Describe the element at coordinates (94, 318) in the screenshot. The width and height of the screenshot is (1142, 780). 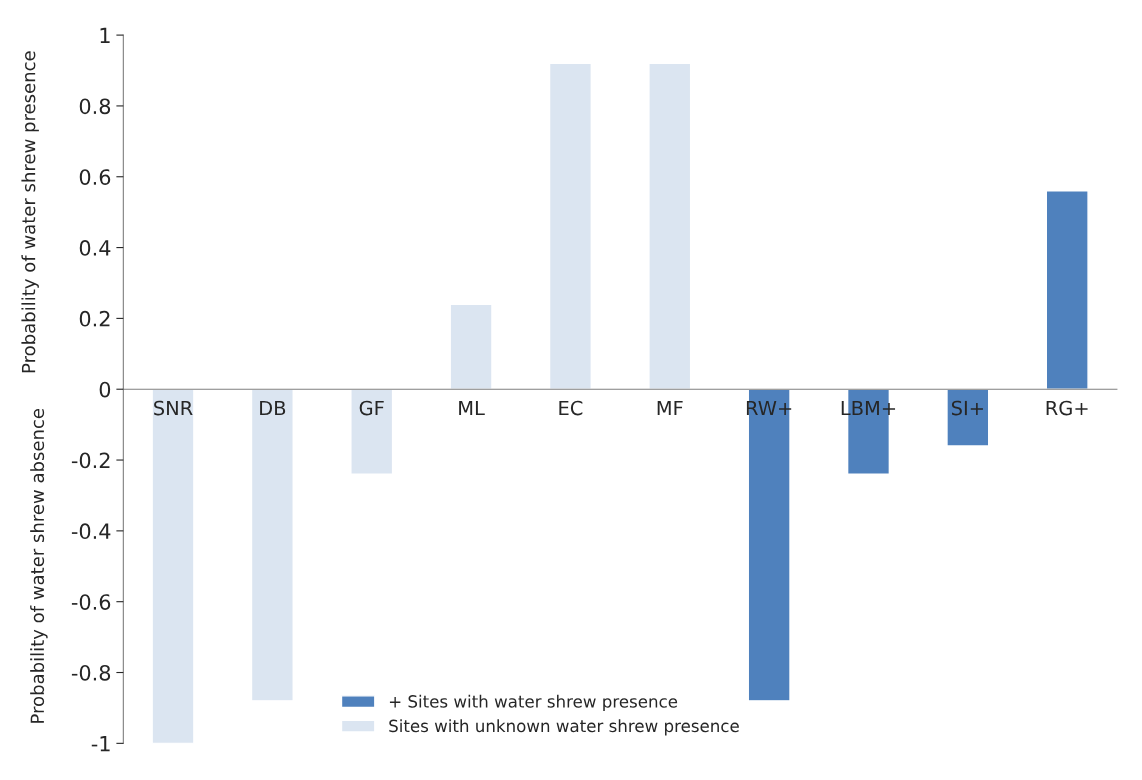
I see `y-tick-label: 0.2` at that location.